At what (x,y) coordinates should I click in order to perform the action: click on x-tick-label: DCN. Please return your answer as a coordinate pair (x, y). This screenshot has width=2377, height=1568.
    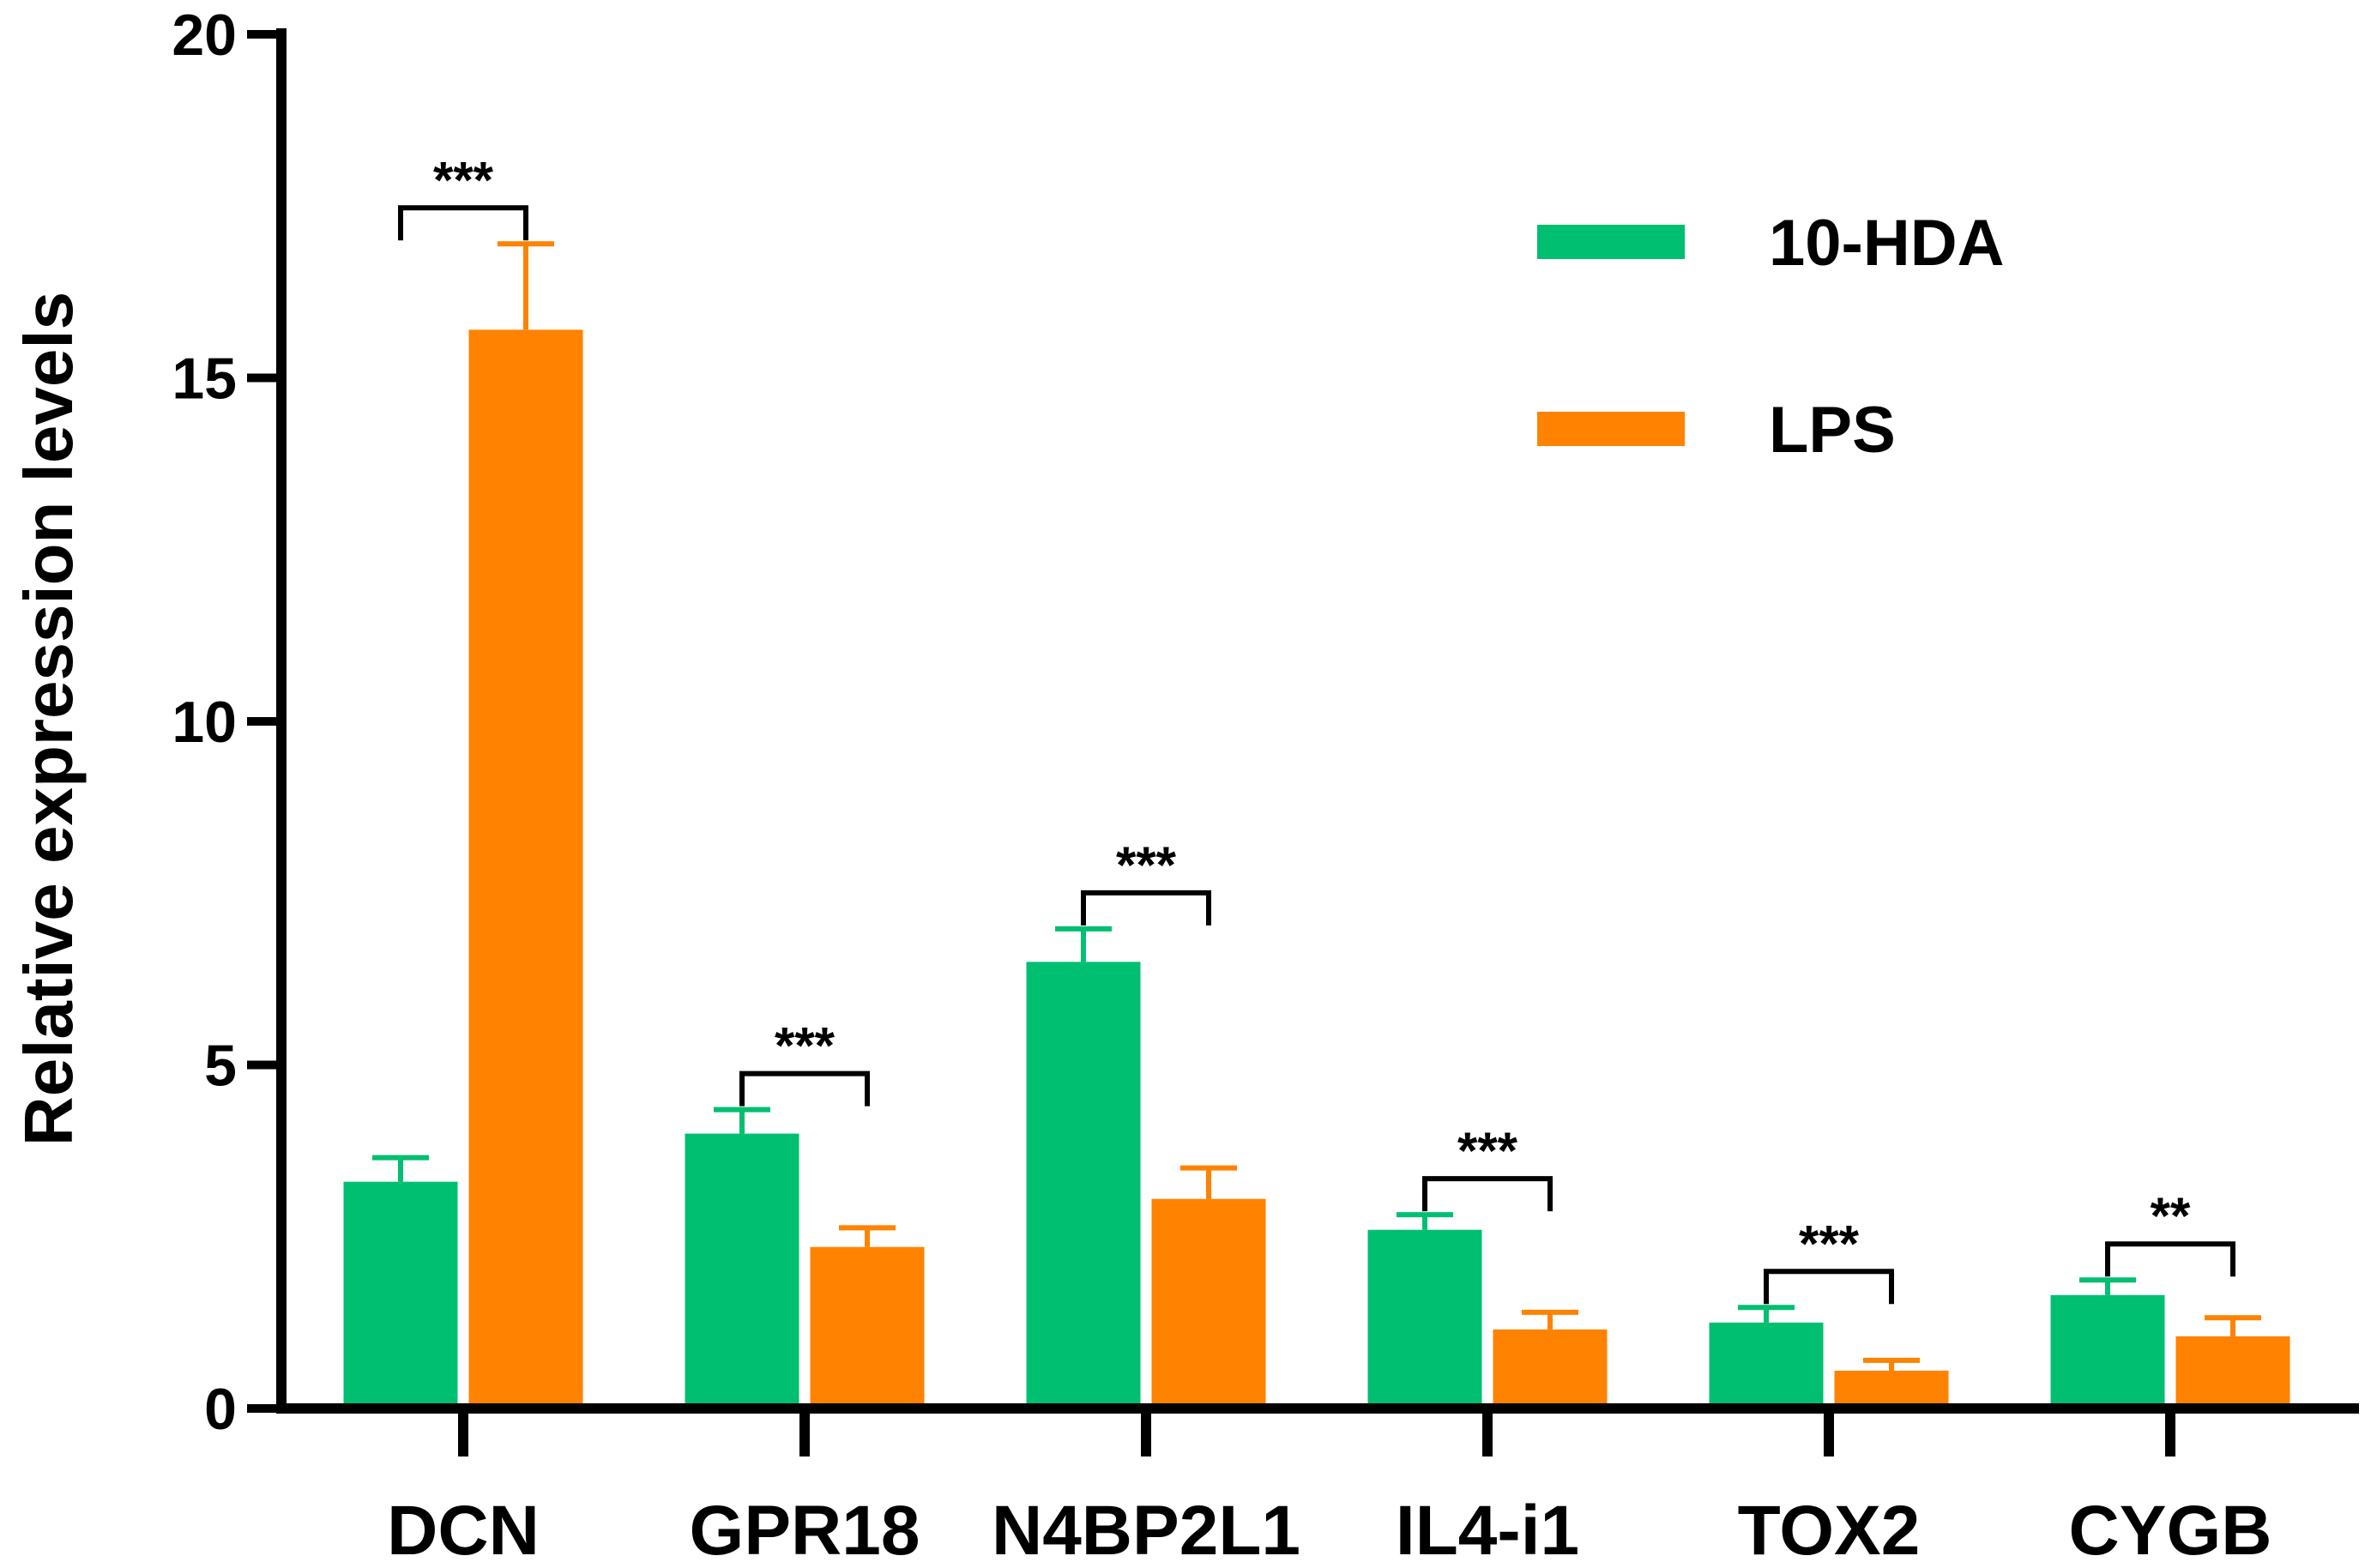
    Looking at the image, I should click on (463, 1530).